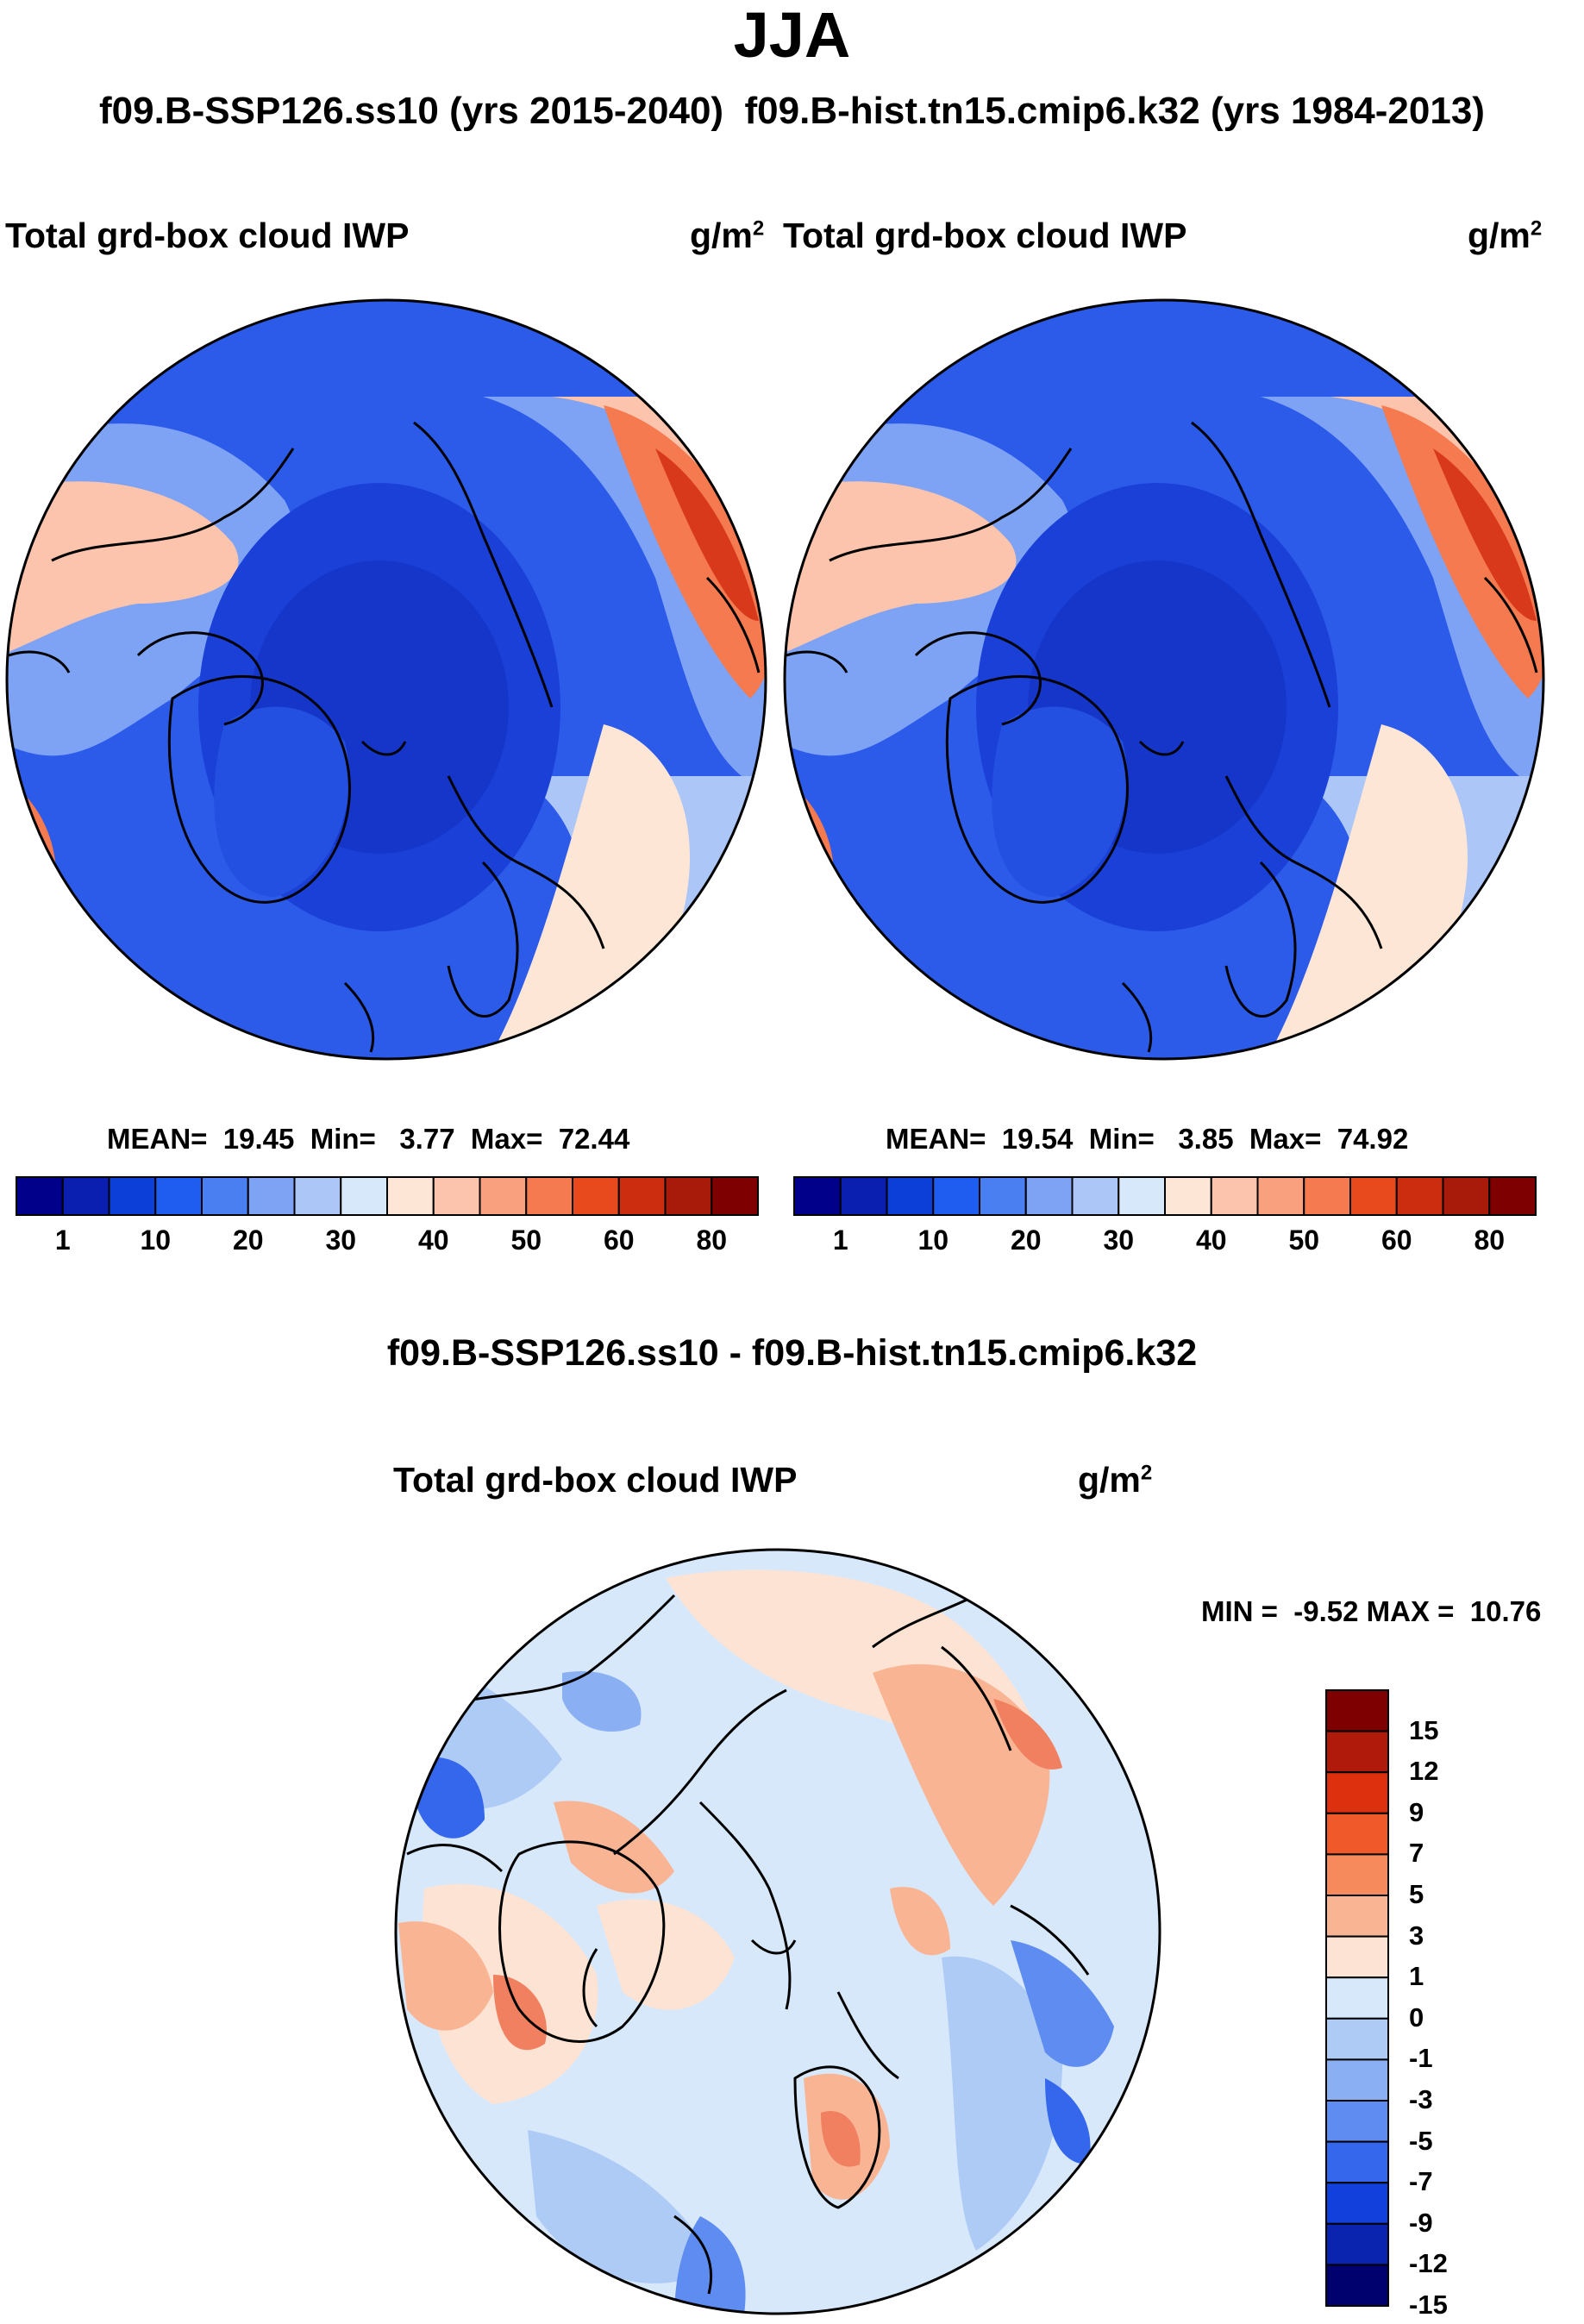 Image resolution: width=1584 pixels, height=2324 pixels. I want to click on diff-colorbar-tick-label: 1, so click(1416, 1976).